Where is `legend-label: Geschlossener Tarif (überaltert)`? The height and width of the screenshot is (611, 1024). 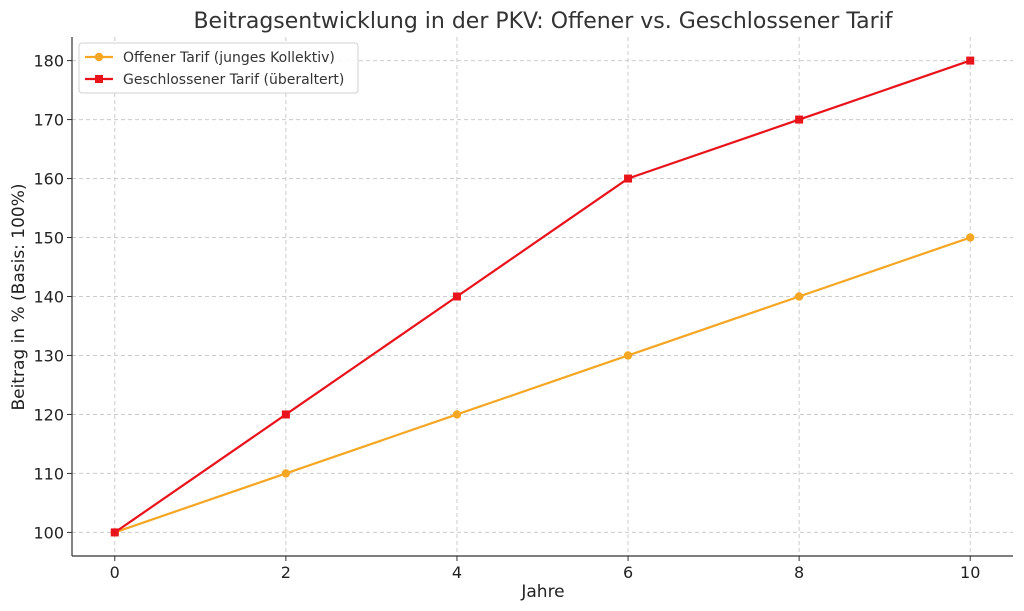 legend-label: Geschlossener Tarif (überaltert) is located at coordinates (233, 80).